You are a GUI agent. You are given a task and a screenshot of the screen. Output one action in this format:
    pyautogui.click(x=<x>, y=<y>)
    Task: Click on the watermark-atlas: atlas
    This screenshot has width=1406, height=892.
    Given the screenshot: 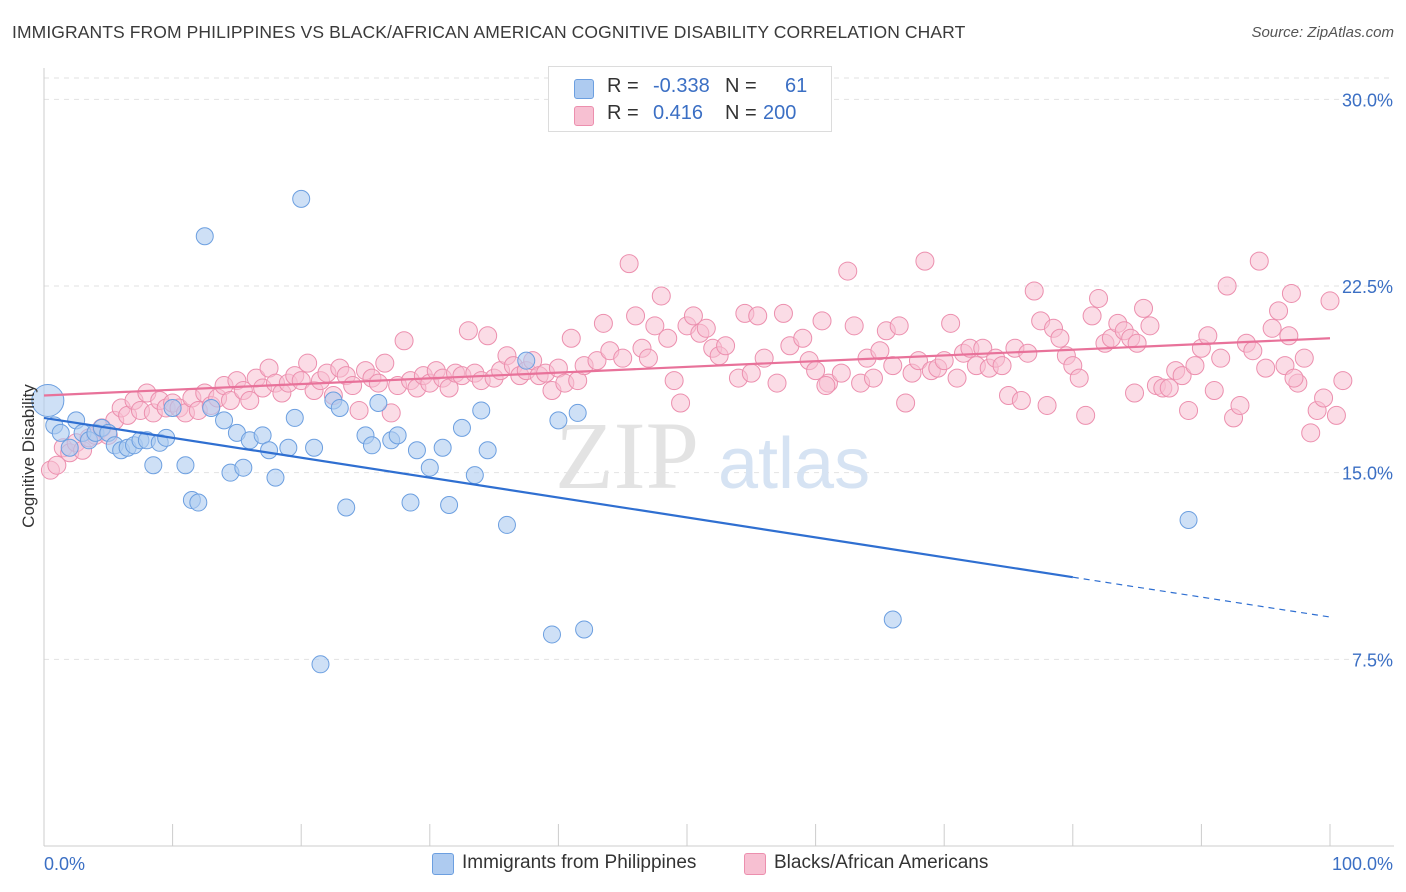 What is the action you would take?
    pyautogui.click(x=794, y=464)
    